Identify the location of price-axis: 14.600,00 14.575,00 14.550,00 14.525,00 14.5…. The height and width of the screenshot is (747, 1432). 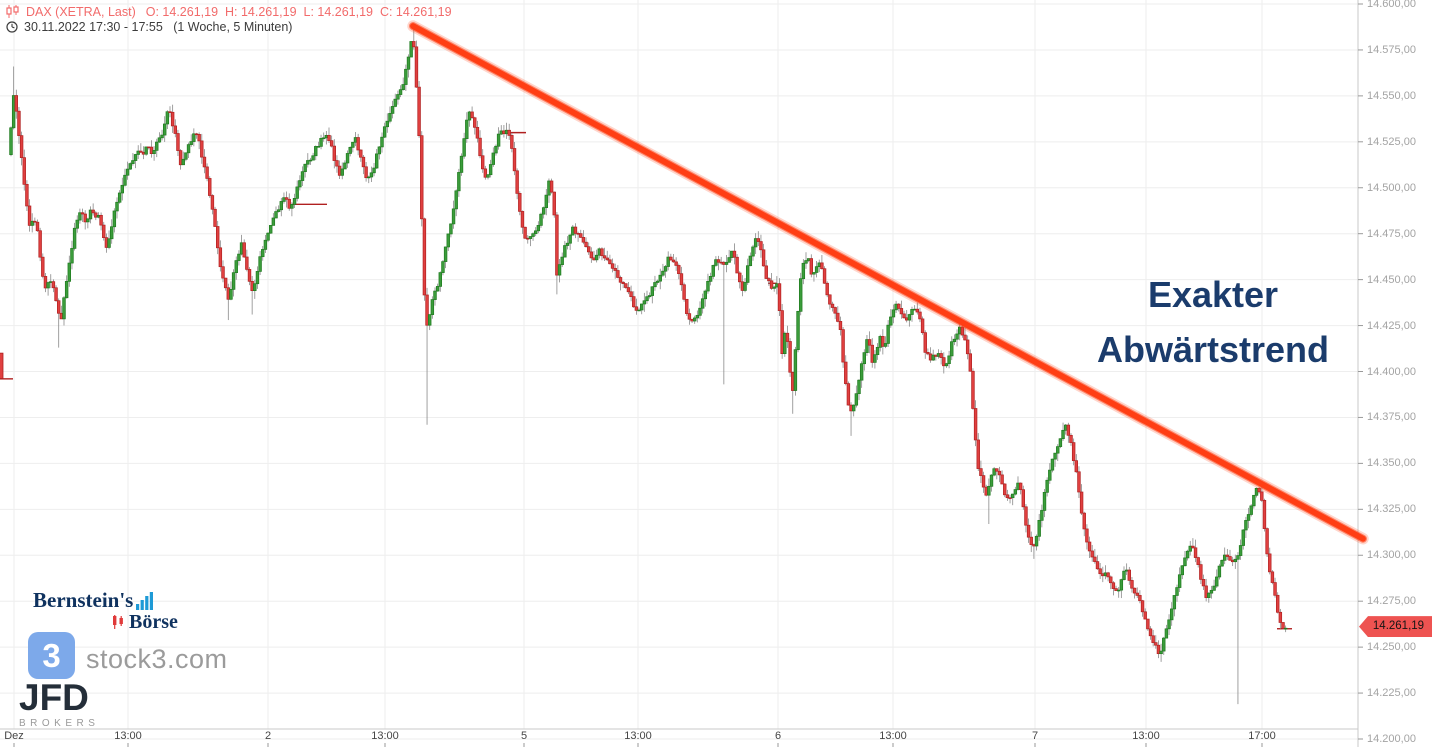
(1399, 373).